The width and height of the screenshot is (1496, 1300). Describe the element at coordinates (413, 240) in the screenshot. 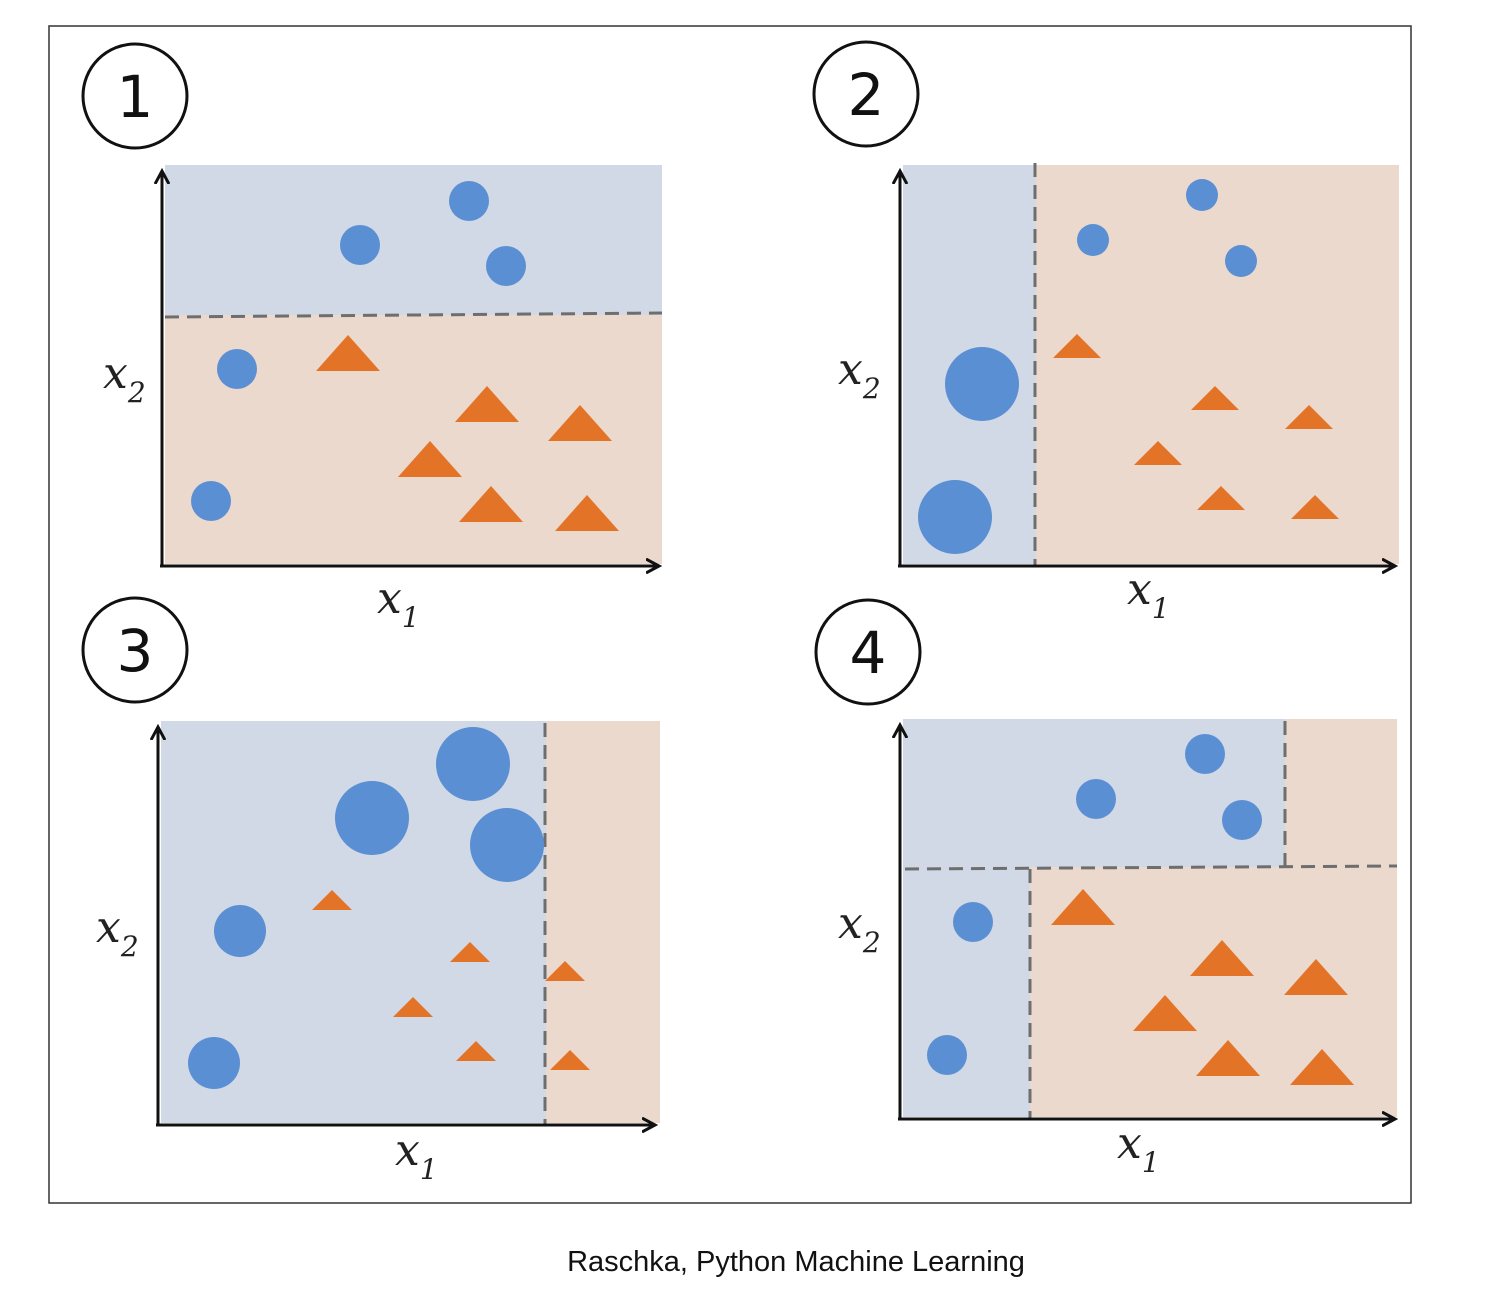

I see `blue-region` at that location.